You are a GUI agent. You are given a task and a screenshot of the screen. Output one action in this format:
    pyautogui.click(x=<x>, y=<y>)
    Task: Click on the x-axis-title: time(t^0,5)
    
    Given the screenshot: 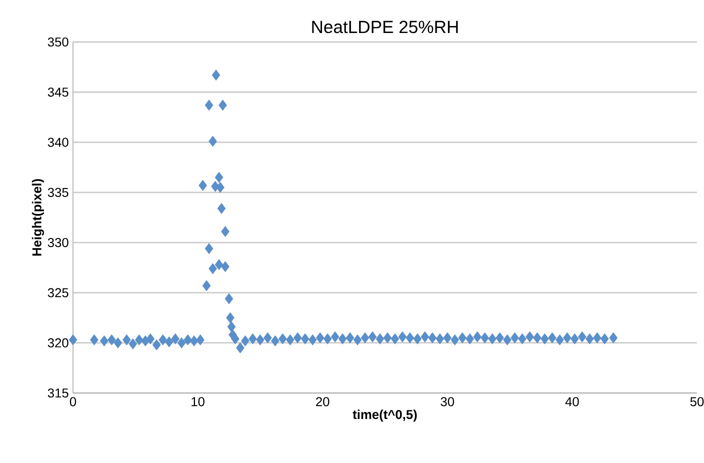 What is the action you would take?
    pyautogui.click(x=384, y=416)
    